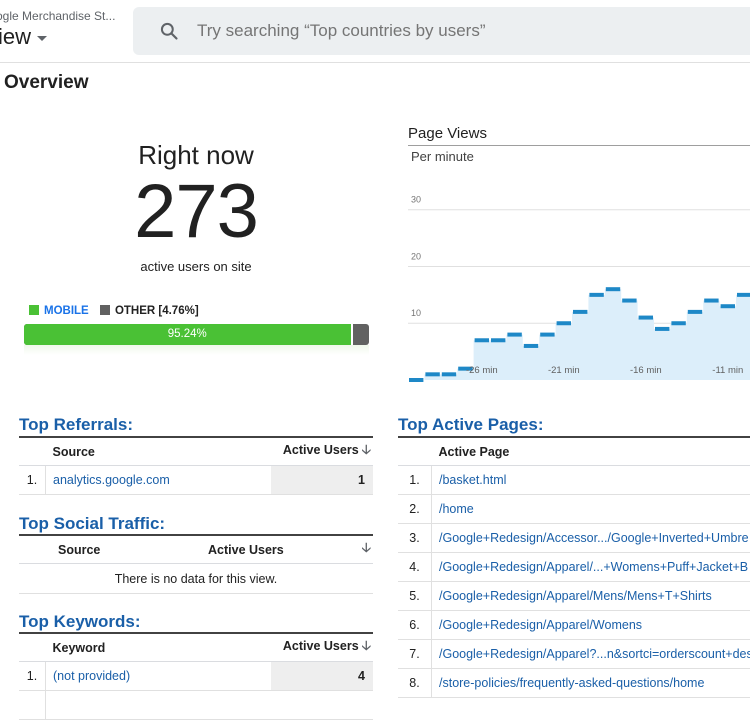 This screenshot has width=750, height=720. What do you see at coordinates (591, 480) in the screenshot?
I see `active-page-link: /basket.html` at bounding box center [591, 480].